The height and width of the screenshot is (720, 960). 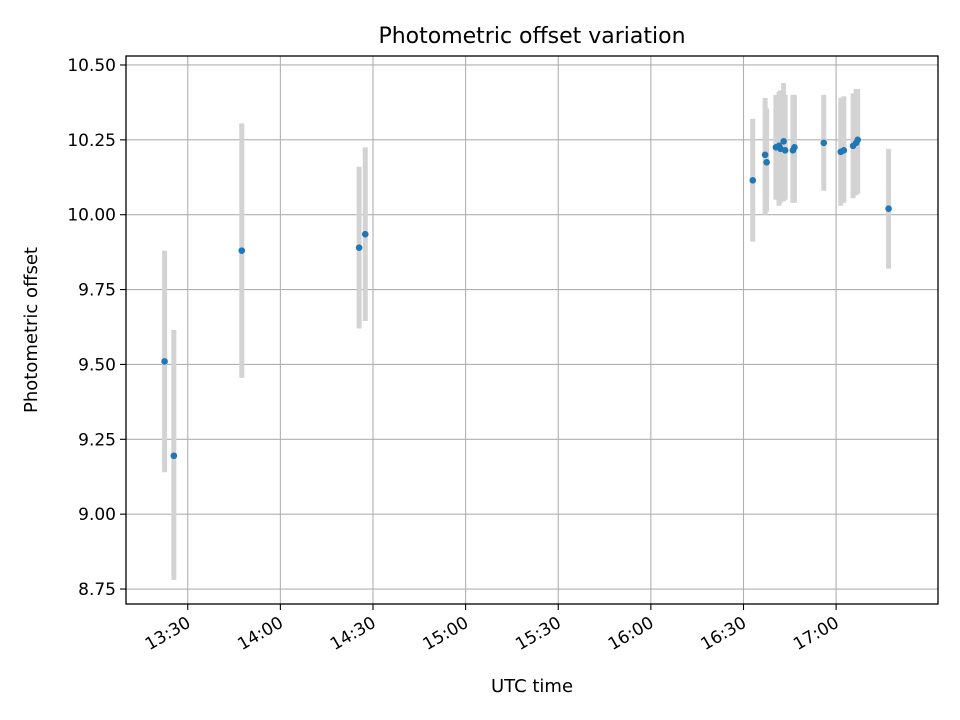 I want to click on x-tick-label: 16:30, so click(x=724, y=634).